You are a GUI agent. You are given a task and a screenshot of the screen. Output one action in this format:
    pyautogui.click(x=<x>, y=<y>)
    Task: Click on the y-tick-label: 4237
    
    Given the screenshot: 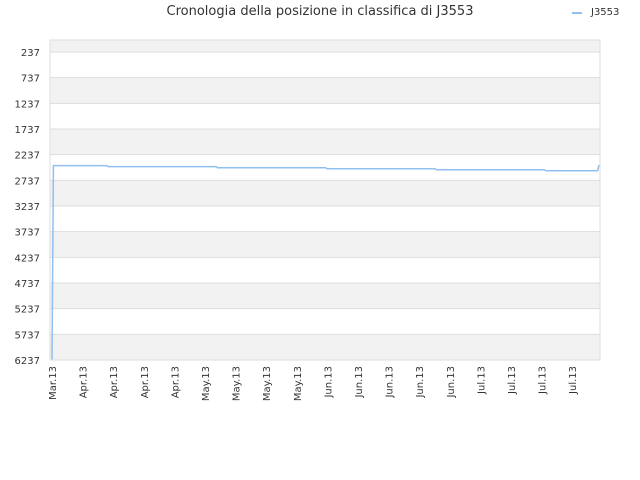 What is the action you would take?
    pyautogui.click(x=27, y=258)
    